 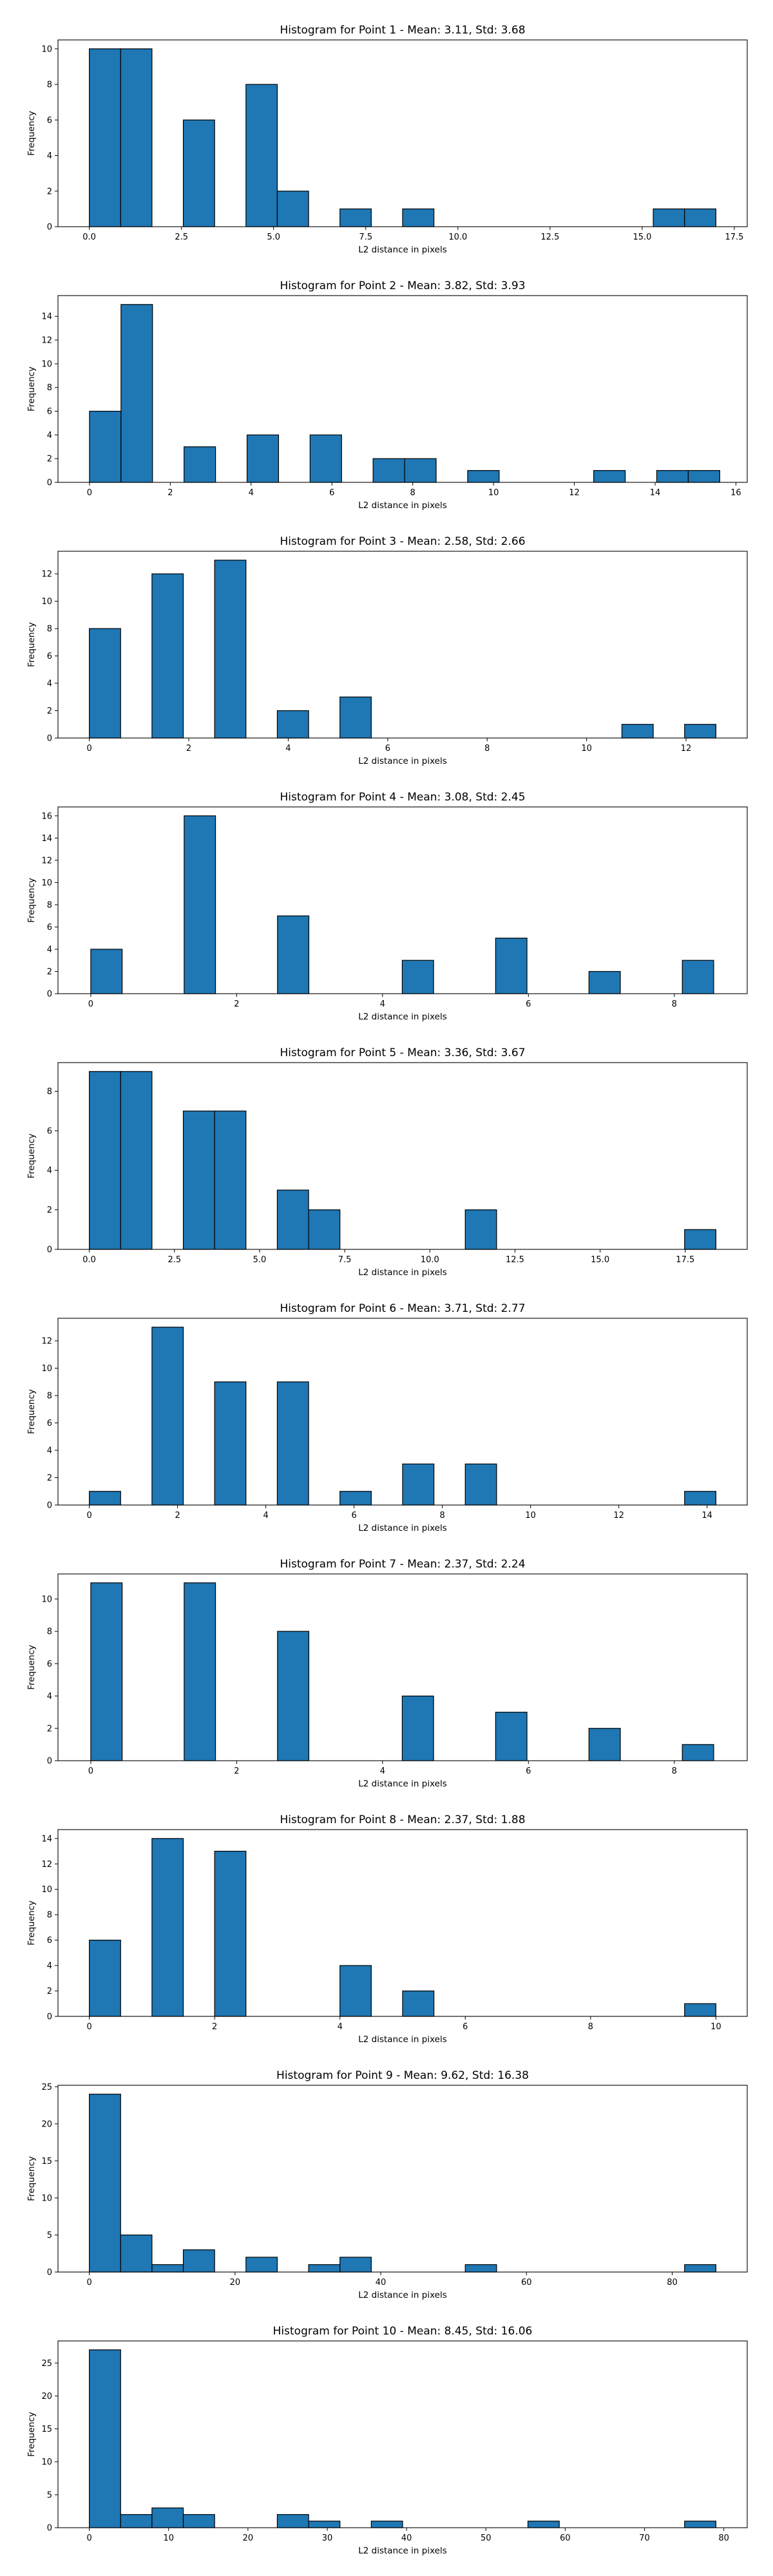 I want to click on x-tick-label: 10, so click(x=493, y=493).